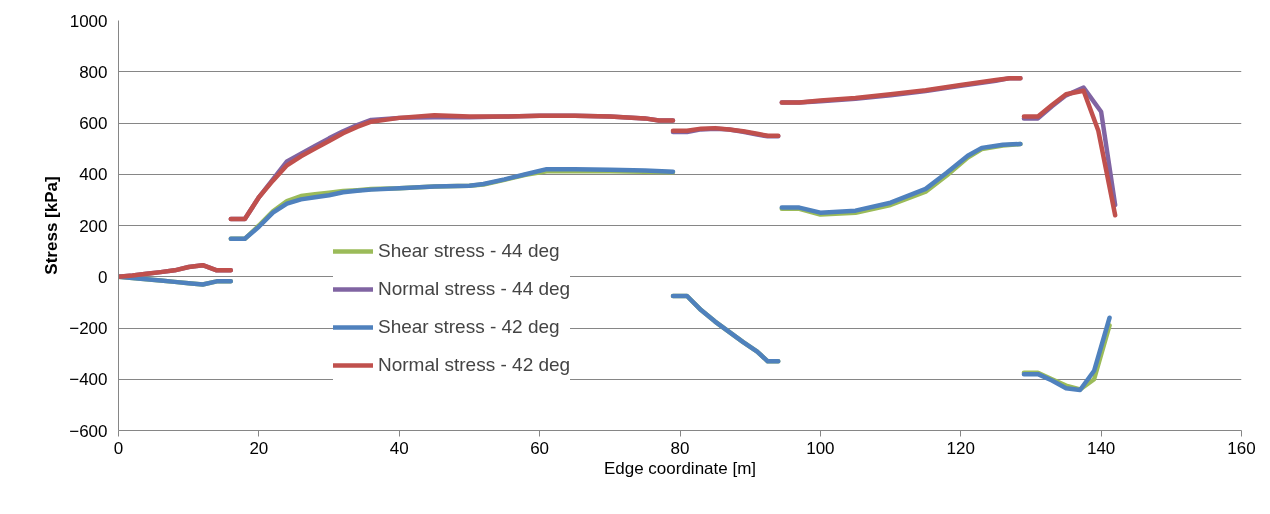 This screenshot has height=514, width=1270. Describe the element at coordinates (88, 380) in the screenshot. I see `y-tick-label: −400` at that location.